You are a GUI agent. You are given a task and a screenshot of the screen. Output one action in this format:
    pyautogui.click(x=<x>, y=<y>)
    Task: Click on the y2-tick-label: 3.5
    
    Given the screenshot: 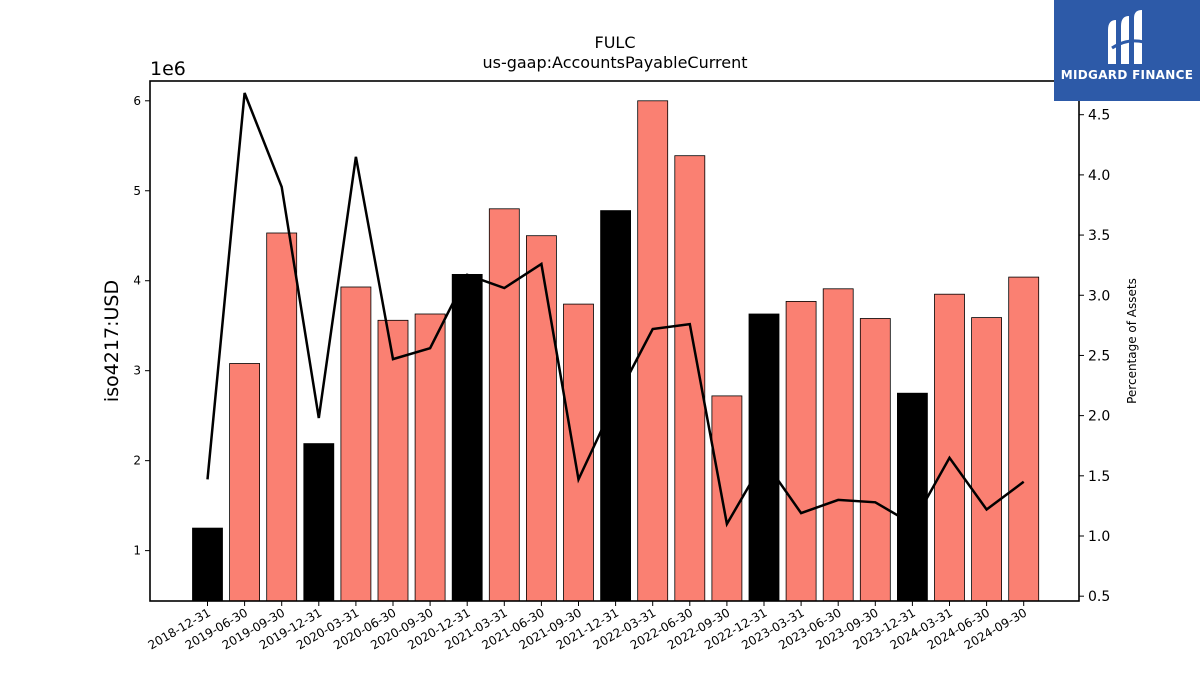 What is the action you would take?
    pyautogui.click(x=1099, y=236)
    